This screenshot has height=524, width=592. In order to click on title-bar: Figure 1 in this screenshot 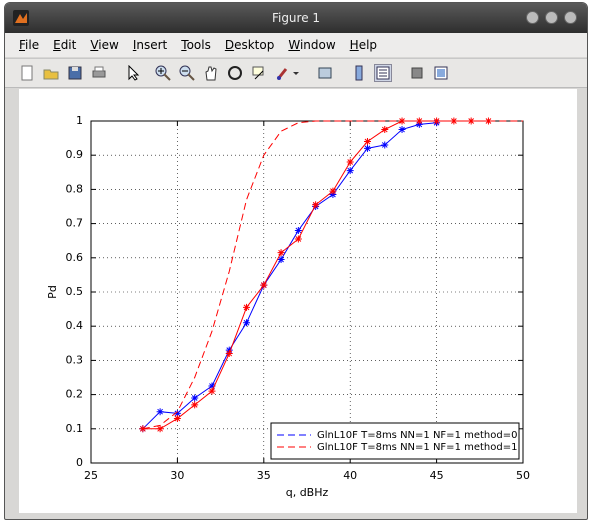, I will do `click(296, 18)`.